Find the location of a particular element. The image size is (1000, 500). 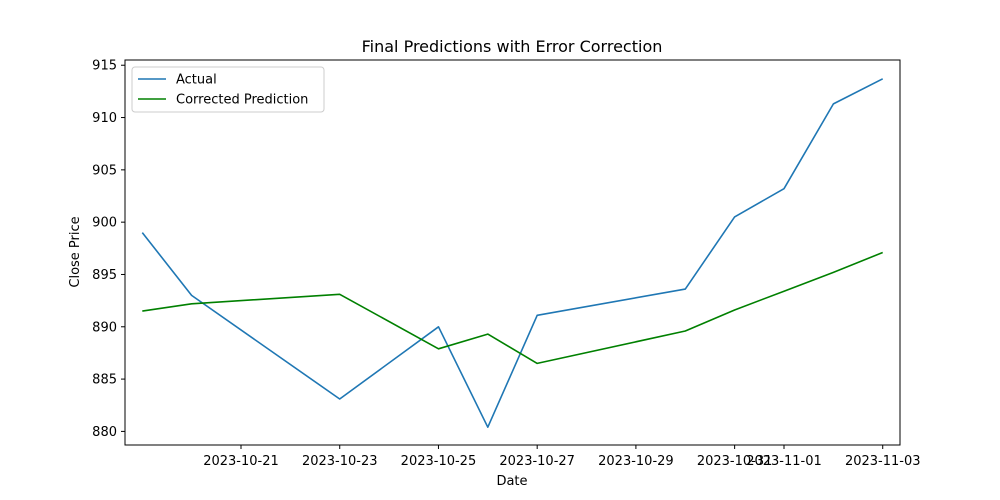

y-tick-label: 915 is located at coordinates (104, 66).